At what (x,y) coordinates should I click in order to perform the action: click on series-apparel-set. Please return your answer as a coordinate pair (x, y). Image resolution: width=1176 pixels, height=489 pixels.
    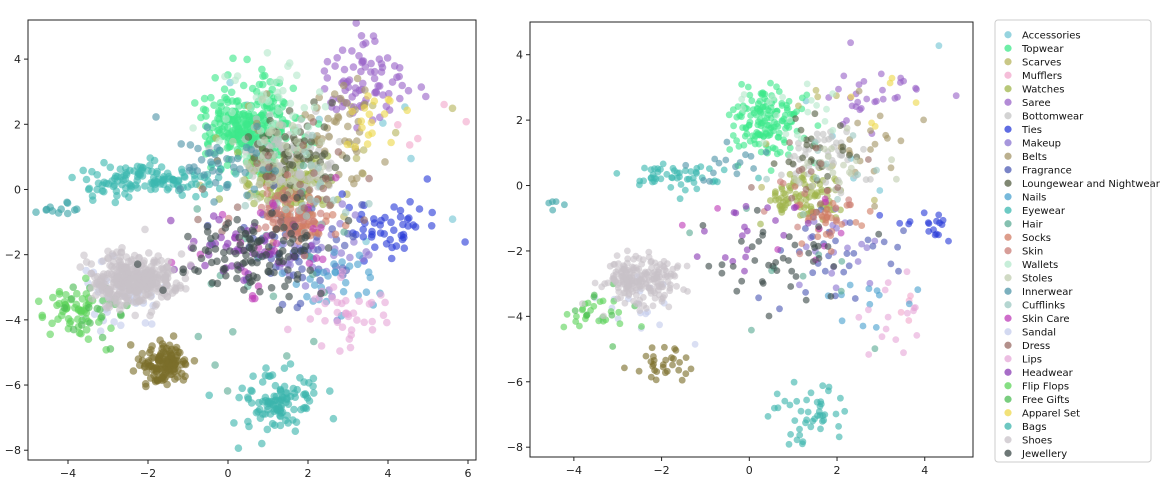
    Looking at the image, I should click on (883, 102).